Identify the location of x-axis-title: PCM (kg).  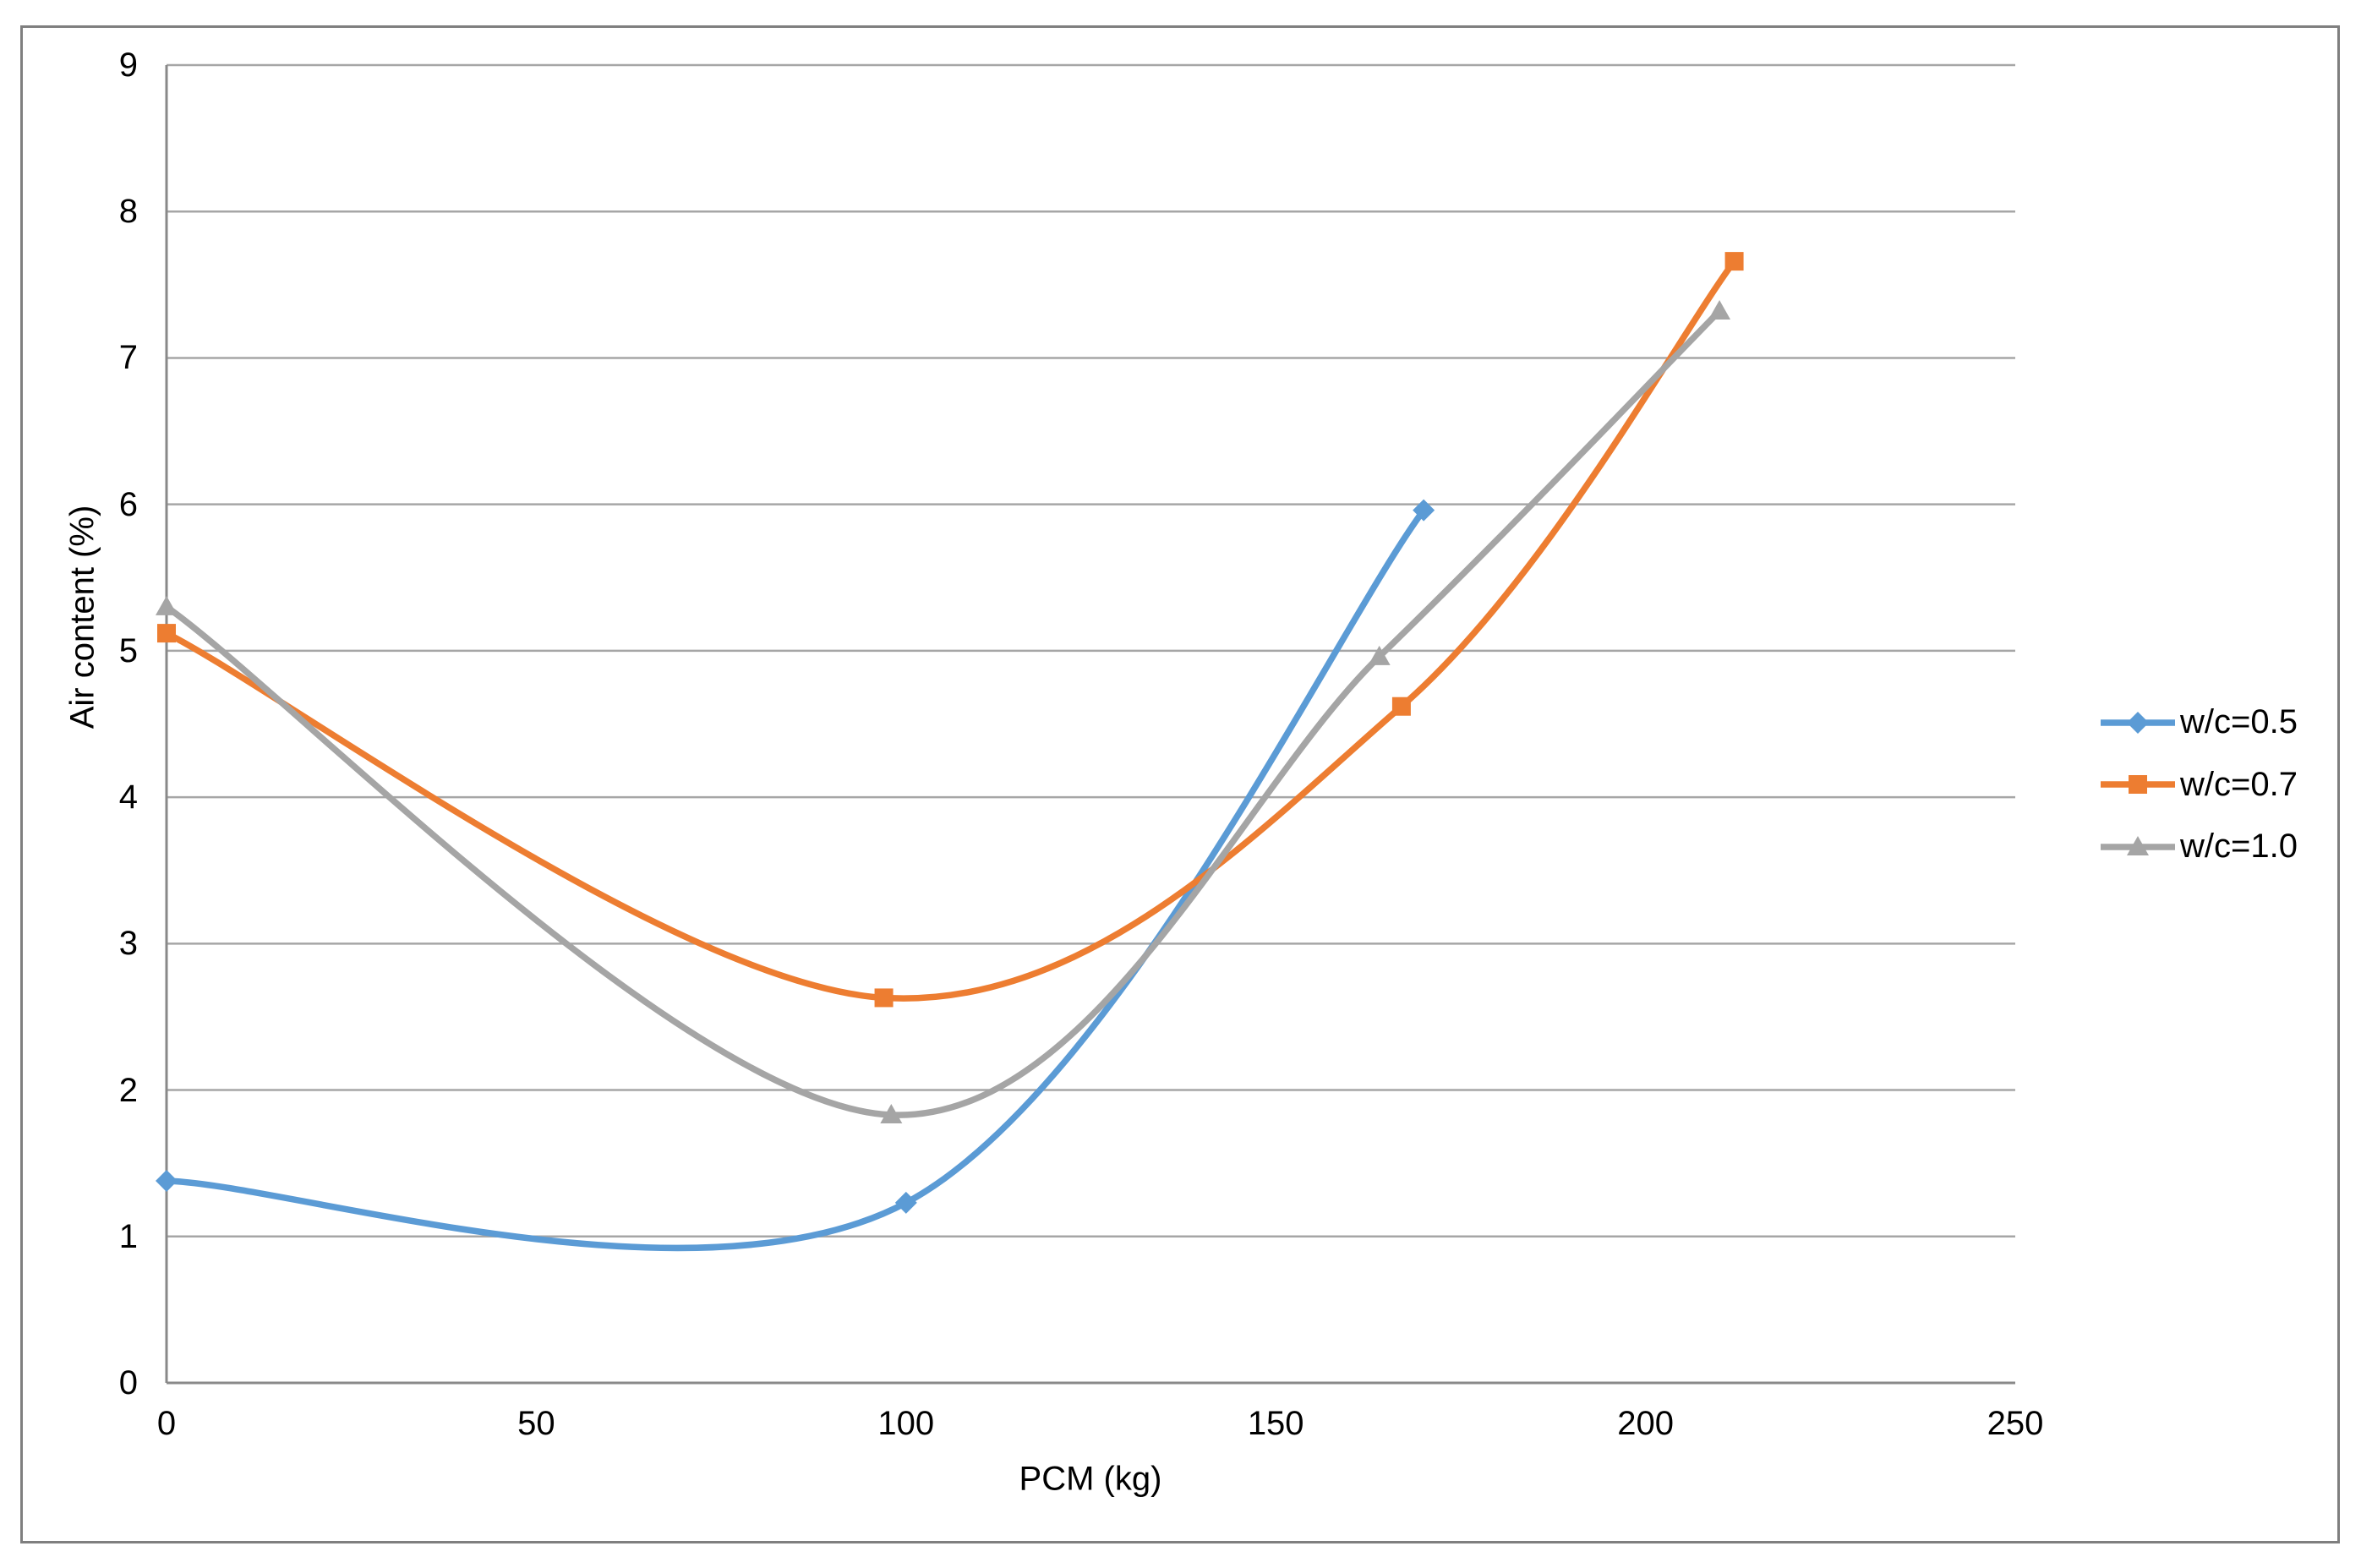
(1090, 1479).